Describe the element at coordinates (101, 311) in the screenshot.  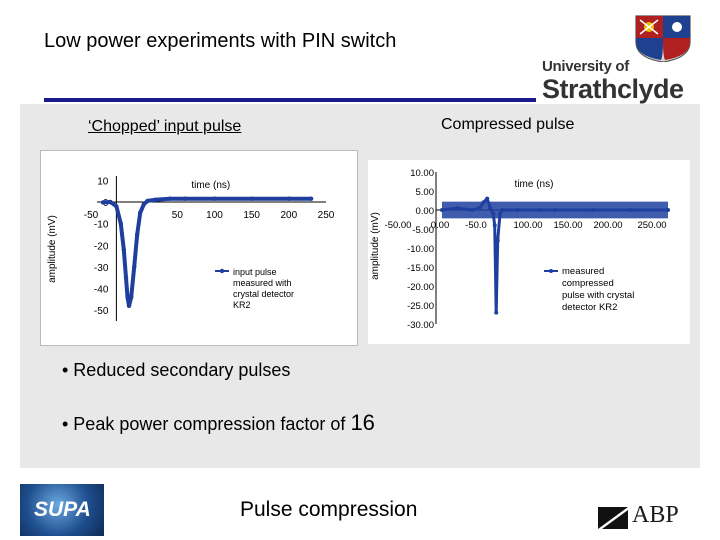
I see `y-tick-label: -50` at that location.